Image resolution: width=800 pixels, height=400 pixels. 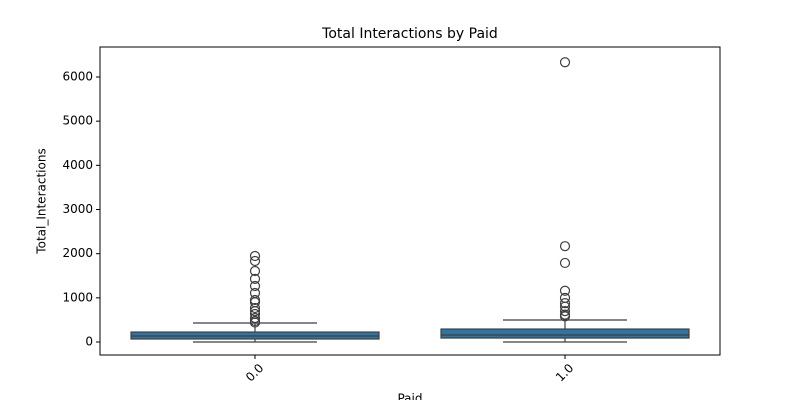 What do you see at coordinates (77, 209) in the screenshot?
I see `y-tick-label: 3000` at bounding box center [77, 209].